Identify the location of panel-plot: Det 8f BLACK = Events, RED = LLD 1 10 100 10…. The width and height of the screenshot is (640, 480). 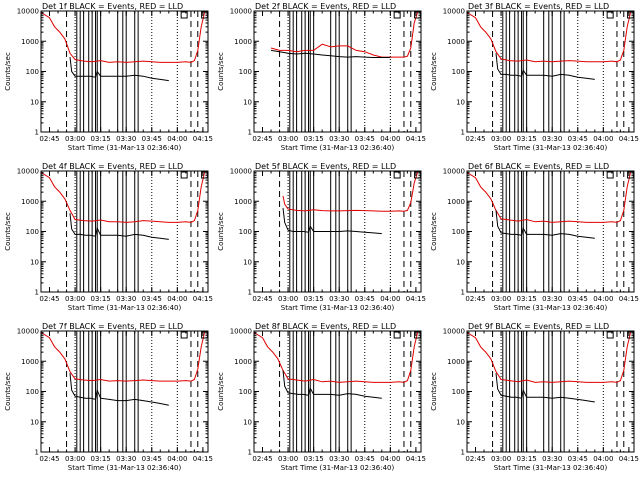
(321, 397).